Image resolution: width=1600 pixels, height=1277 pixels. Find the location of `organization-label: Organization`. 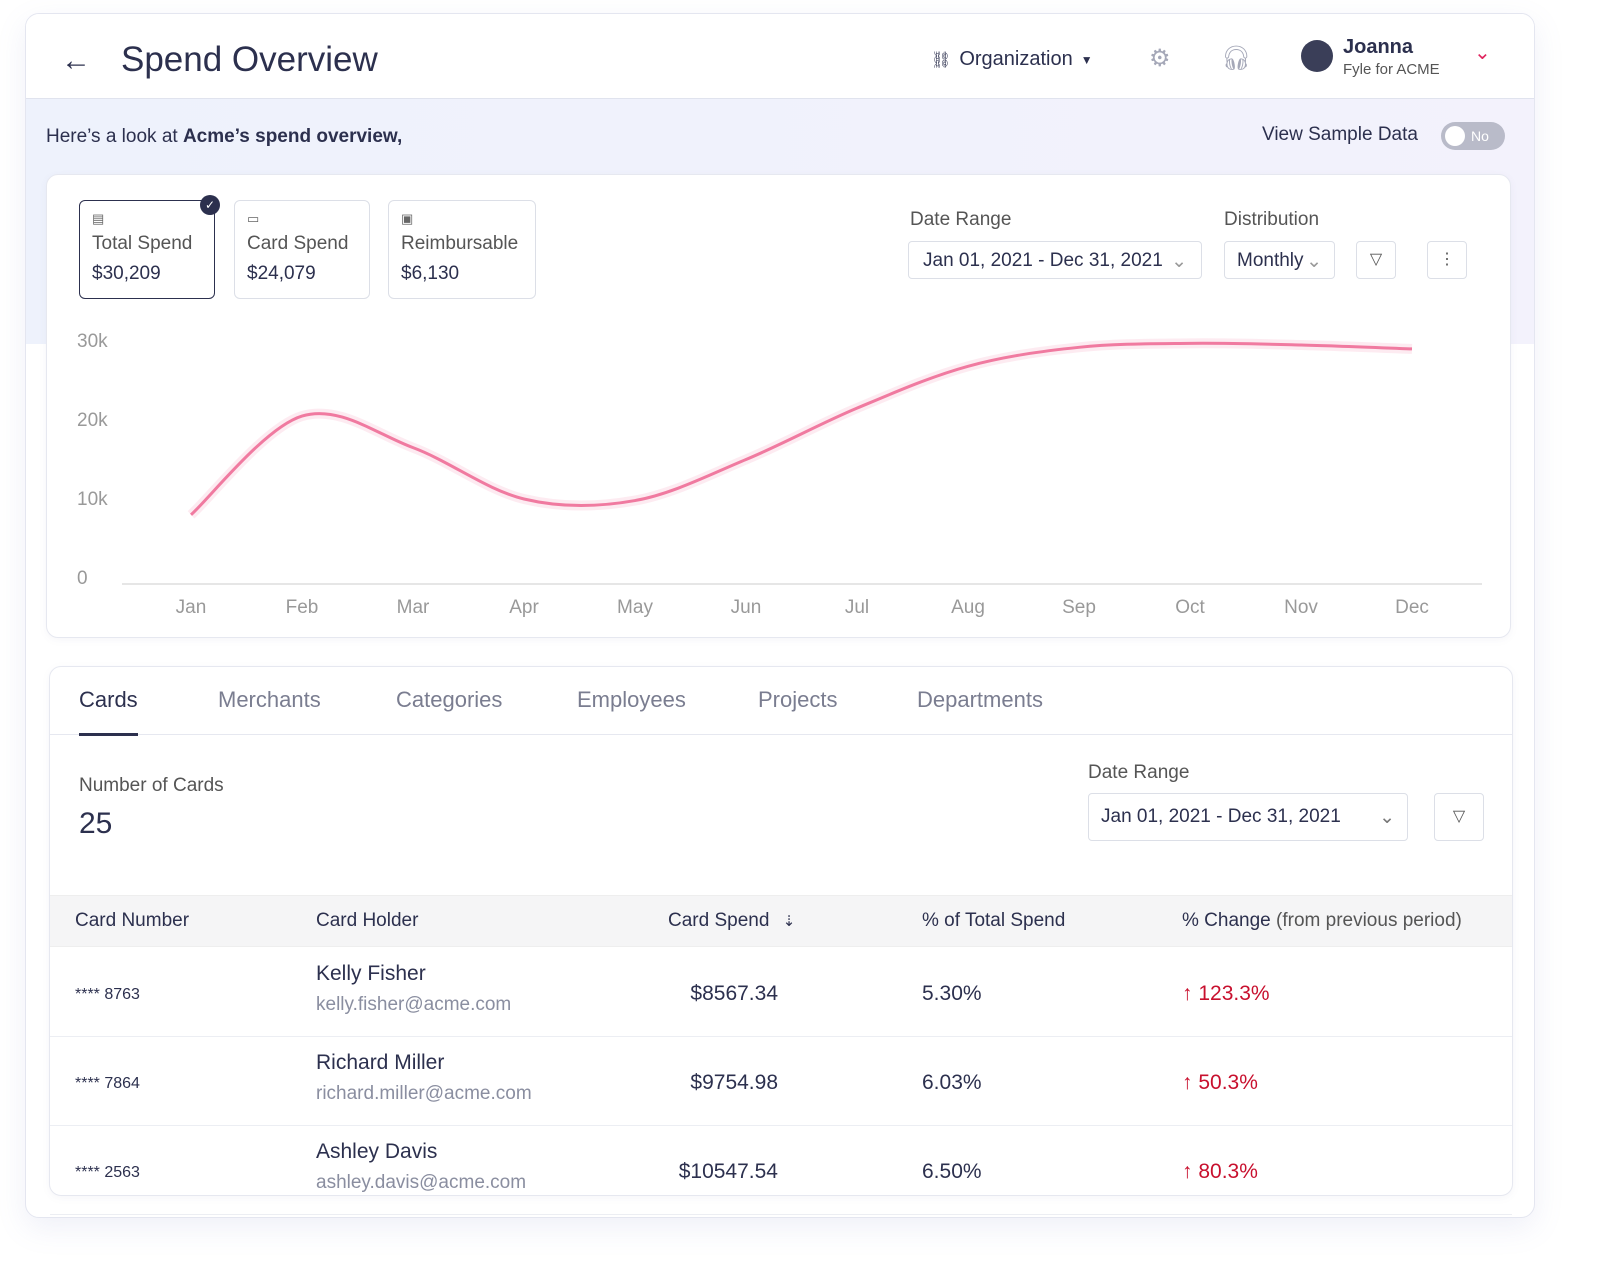

organization-label: Organization is located at coordinates (1016, 59).